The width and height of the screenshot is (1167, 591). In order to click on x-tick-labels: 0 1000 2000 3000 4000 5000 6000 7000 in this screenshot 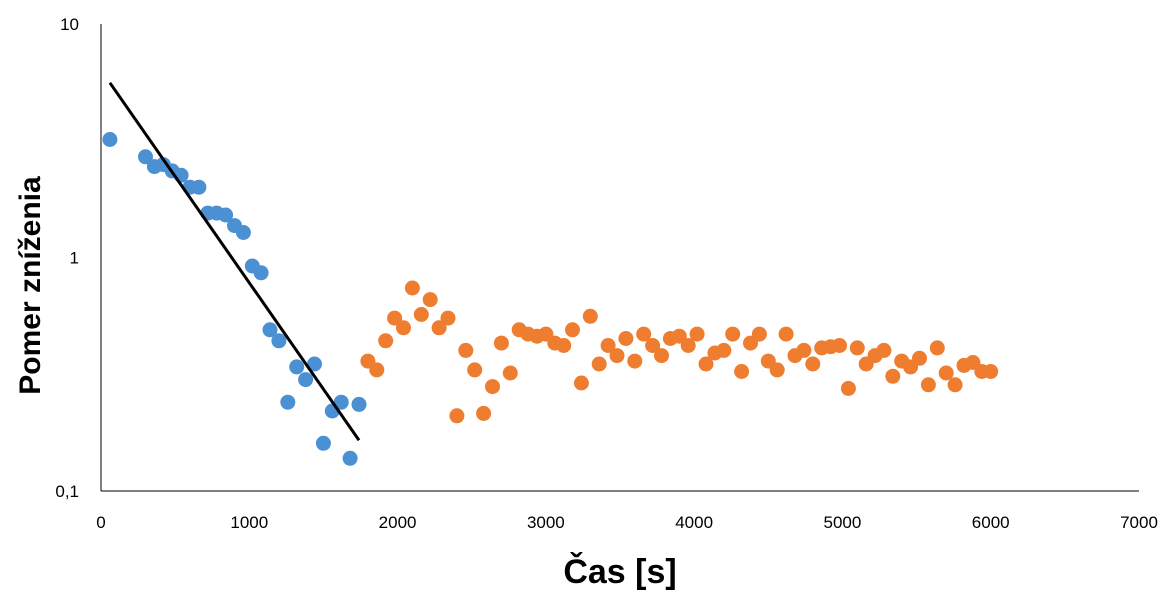, I will do `click(627, 522)`.